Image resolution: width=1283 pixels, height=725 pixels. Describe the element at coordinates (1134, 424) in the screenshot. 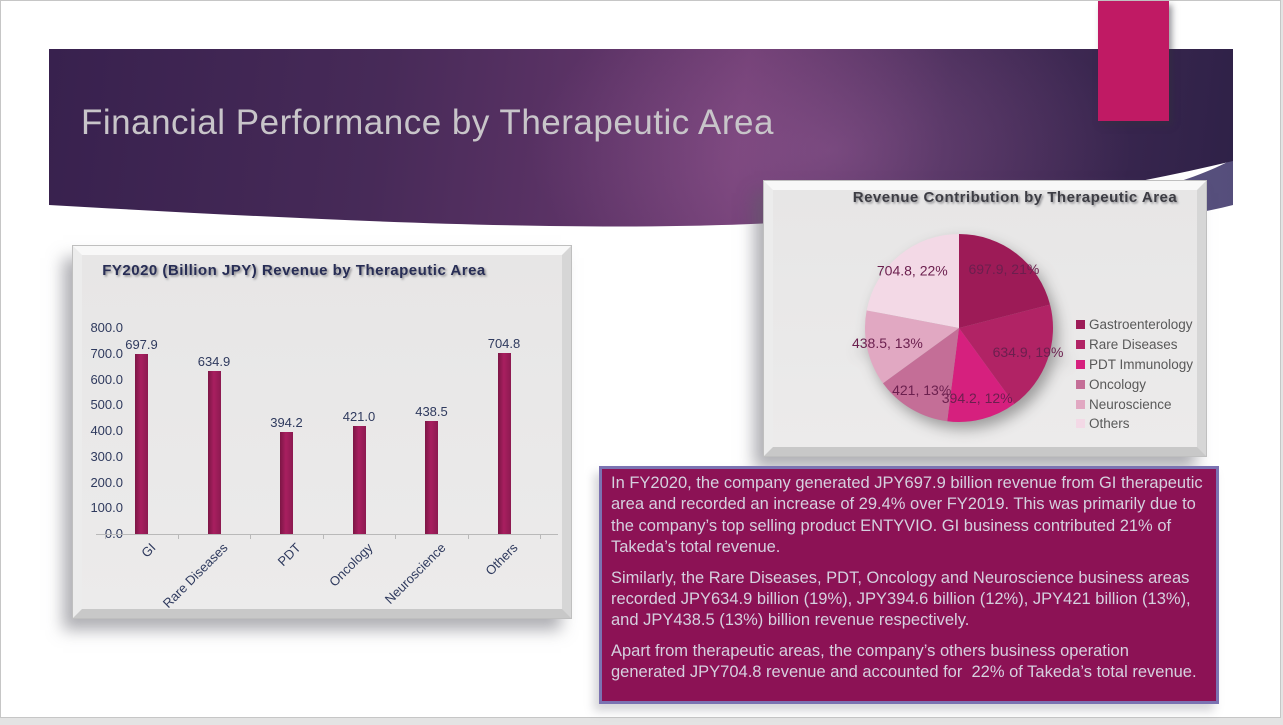

I see `legend-item: Others` at that location.